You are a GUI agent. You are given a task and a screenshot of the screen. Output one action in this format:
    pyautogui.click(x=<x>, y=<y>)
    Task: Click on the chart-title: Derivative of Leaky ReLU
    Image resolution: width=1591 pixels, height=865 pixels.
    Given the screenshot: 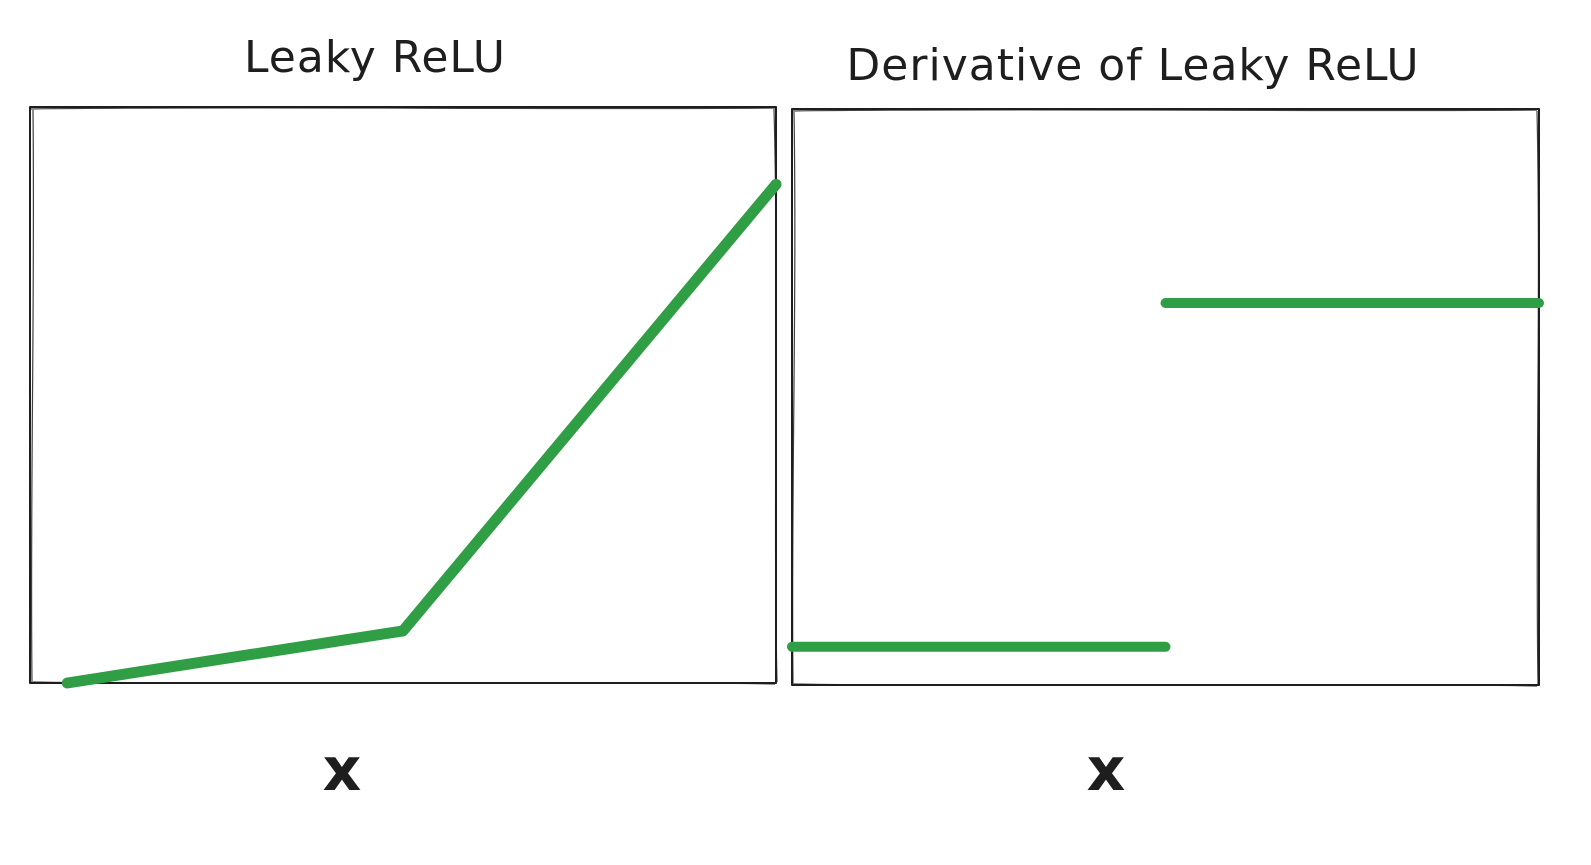 What is the action you would take?
    pyautogui.click(x=1132, y=65)
    